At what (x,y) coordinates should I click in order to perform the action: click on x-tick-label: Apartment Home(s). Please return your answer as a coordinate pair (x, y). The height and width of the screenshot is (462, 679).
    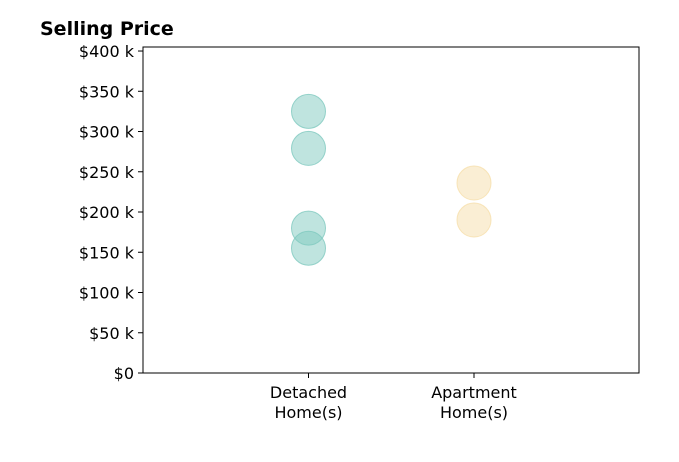
    Looking at the image, I should click on (474, 402).